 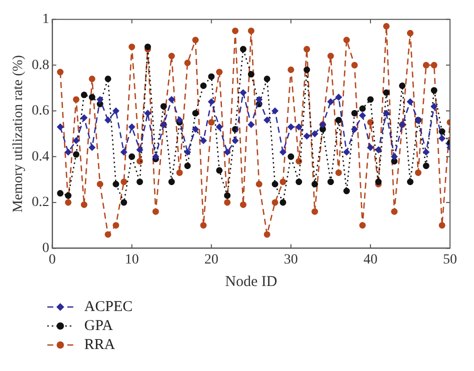 What do you see at coordinates (100, 344) in the screenshot?
I see `legend-label: RRA` at bounding box center [100, 344].